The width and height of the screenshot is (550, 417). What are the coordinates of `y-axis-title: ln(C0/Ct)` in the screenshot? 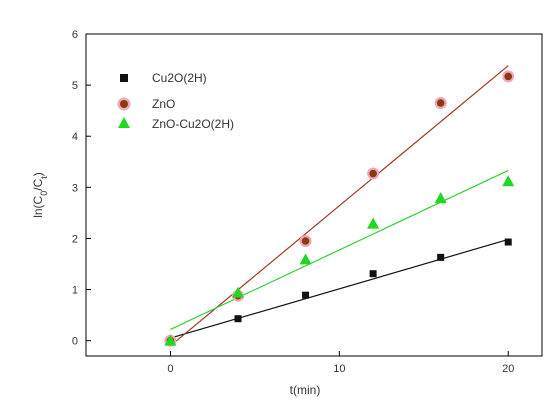 It's located at (40, 195).